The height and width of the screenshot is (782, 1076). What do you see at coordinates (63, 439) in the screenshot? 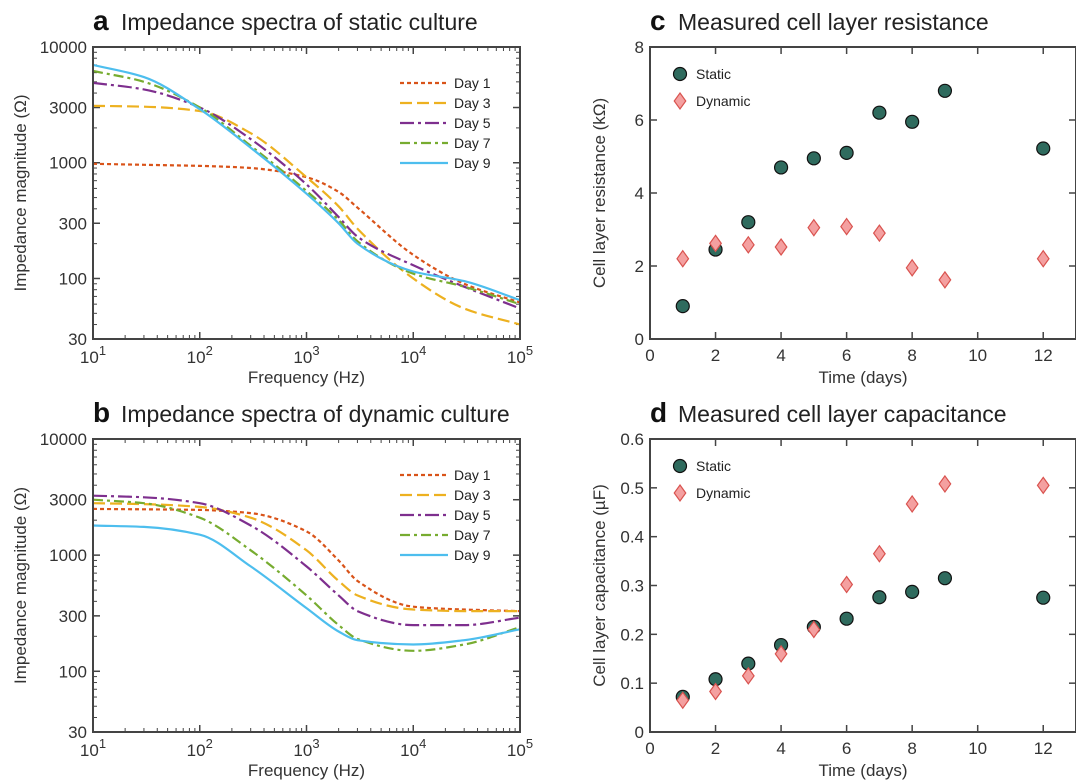
I see `y-tick-label: 10000` at bounding box center [63, 439].